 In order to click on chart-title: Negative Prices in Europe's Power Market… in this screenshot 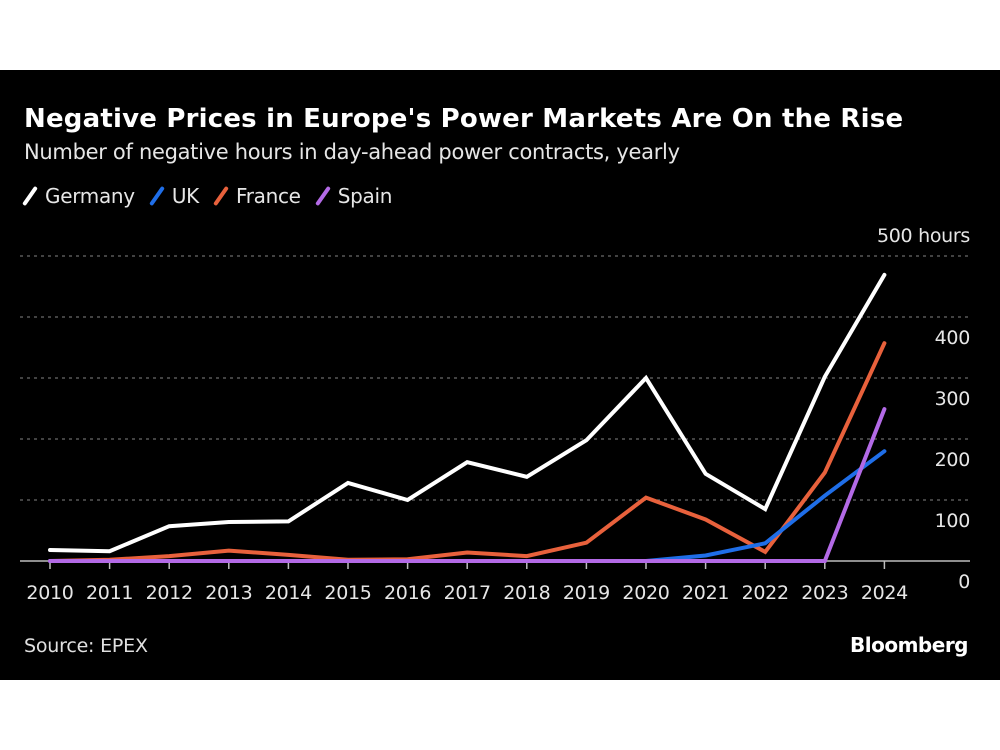, I will do `click(464, 119)`.